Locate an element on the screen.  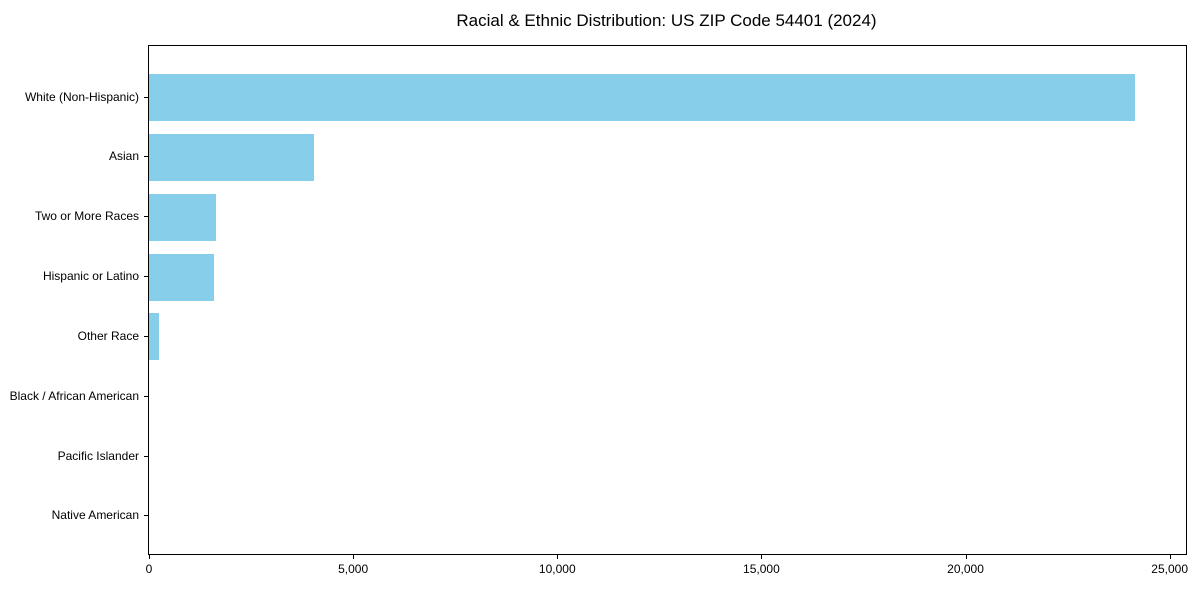
y-tick-label: Black / African American is located at coordinates (74, 395).